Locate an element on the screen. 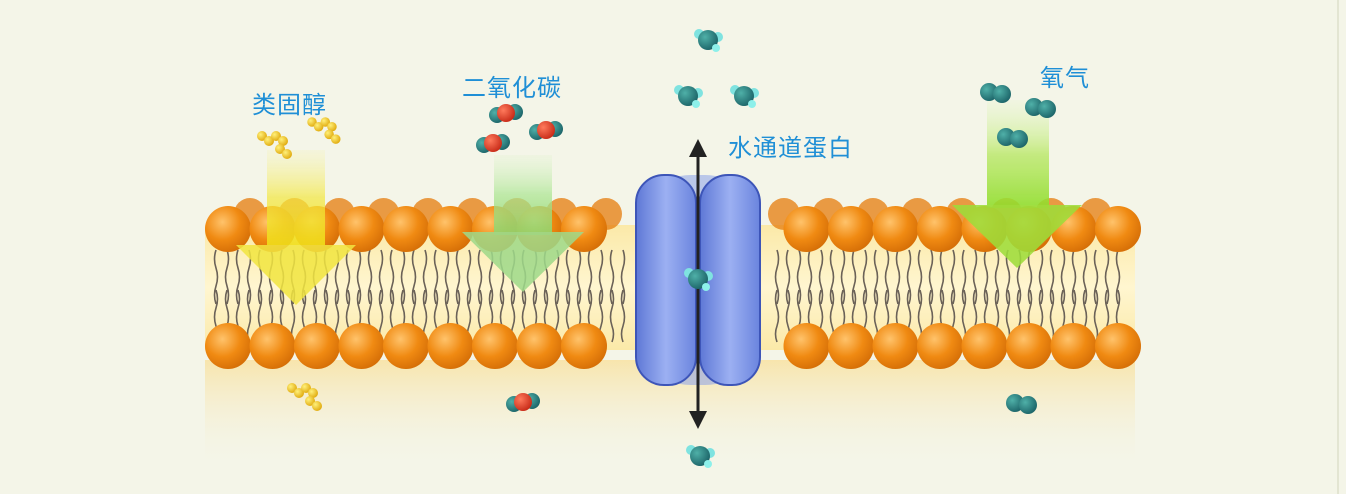 The width and height of the screenshot is (1346, 494). aquaporin-label: 水通道蛋白 is located at coordinates (790, 148).